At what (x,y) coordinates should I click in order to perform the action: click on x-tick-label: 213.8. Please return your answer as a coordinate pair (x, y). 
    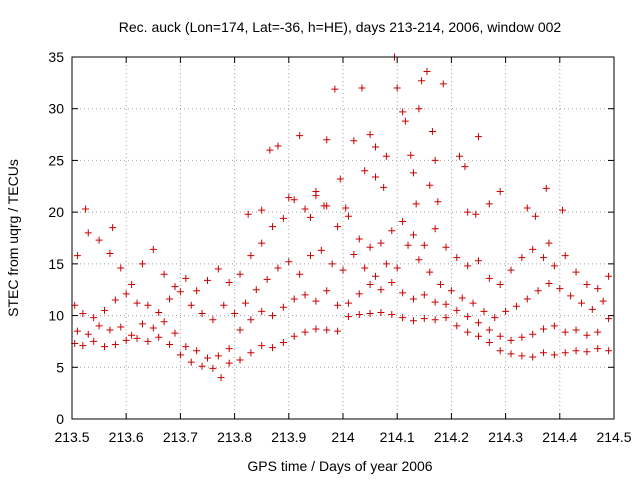
    Looking at the image, I should click on (234, 437).